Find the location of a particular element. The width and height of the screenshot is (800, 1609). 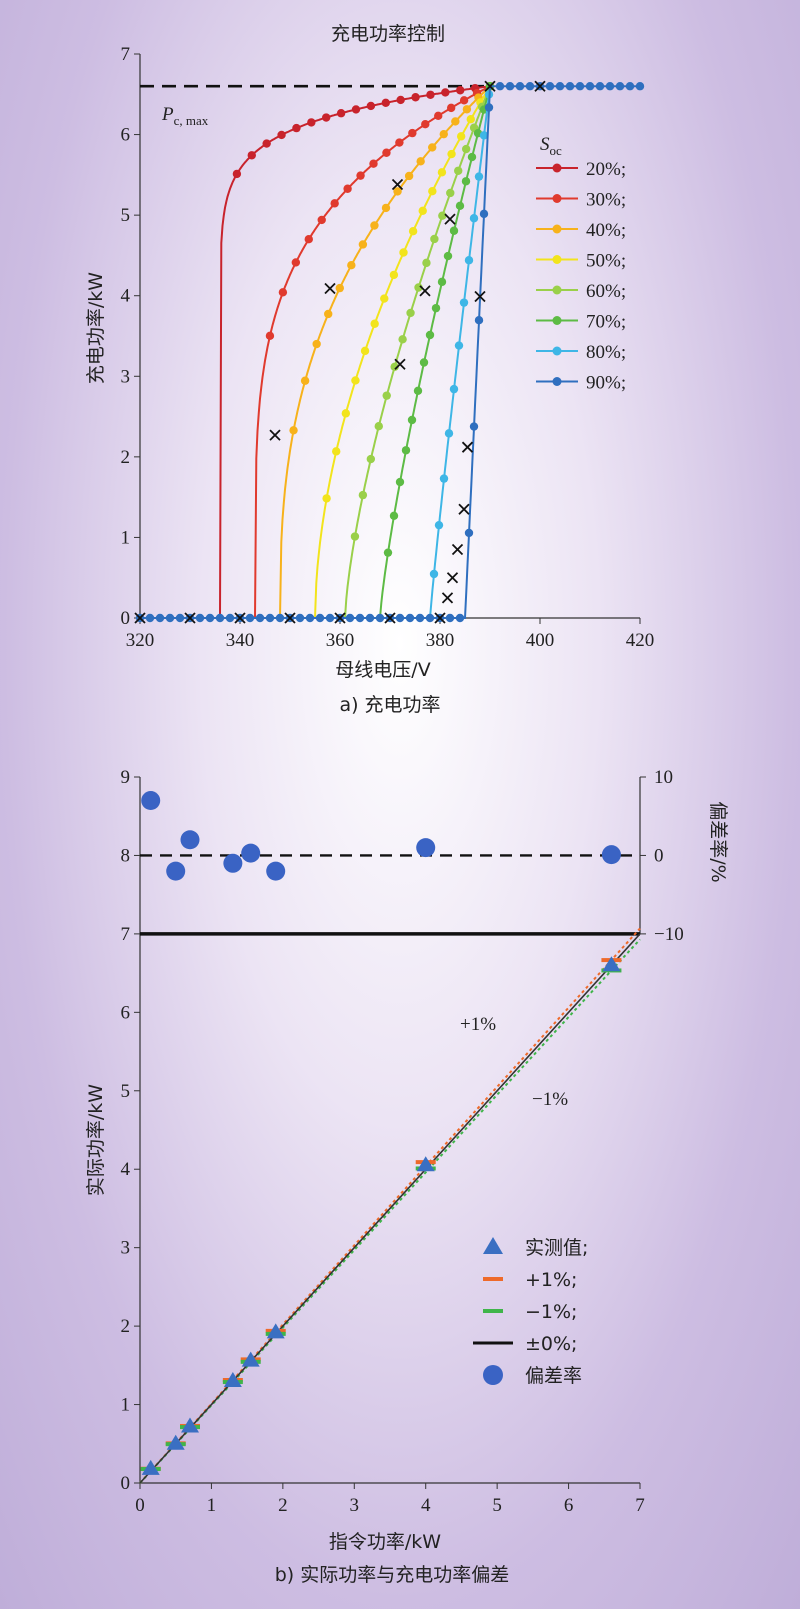

chart-b-annotation-minus: −1% is located at coordinates (550, 1099).